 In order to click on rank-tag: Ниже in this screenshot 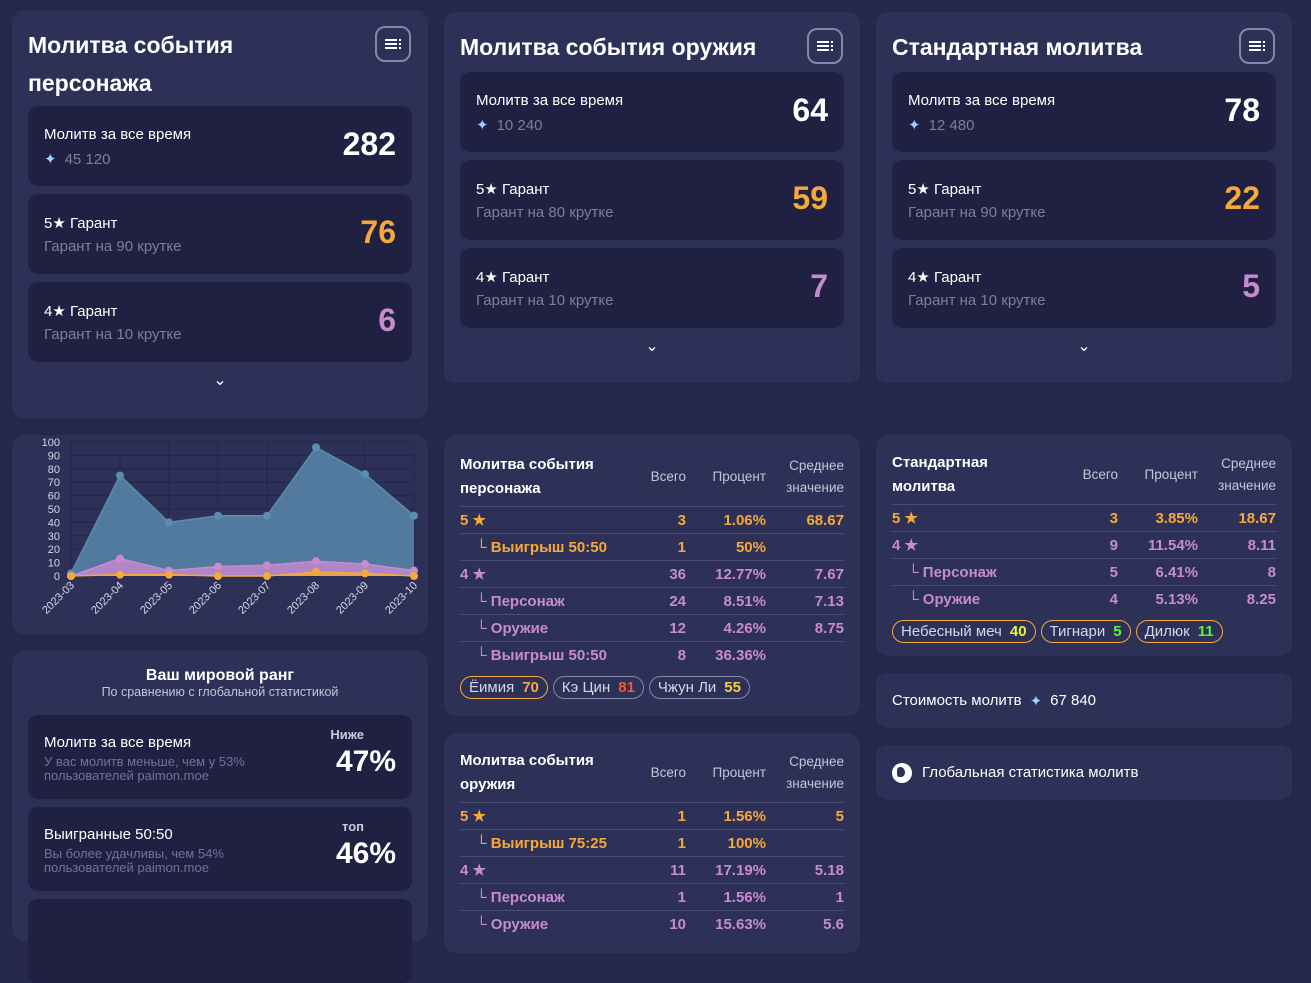, I will do `click(347, 734)`.